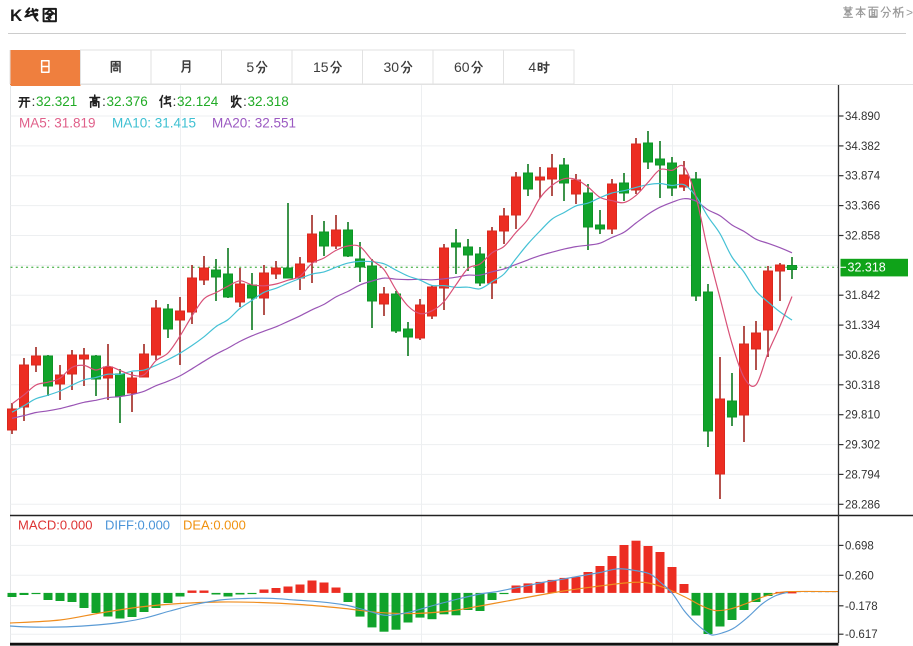  What do you see at coordinates (198, 101) in the screenshot?
I see `svg-text: 32.124` at bounding box center [198, 101].